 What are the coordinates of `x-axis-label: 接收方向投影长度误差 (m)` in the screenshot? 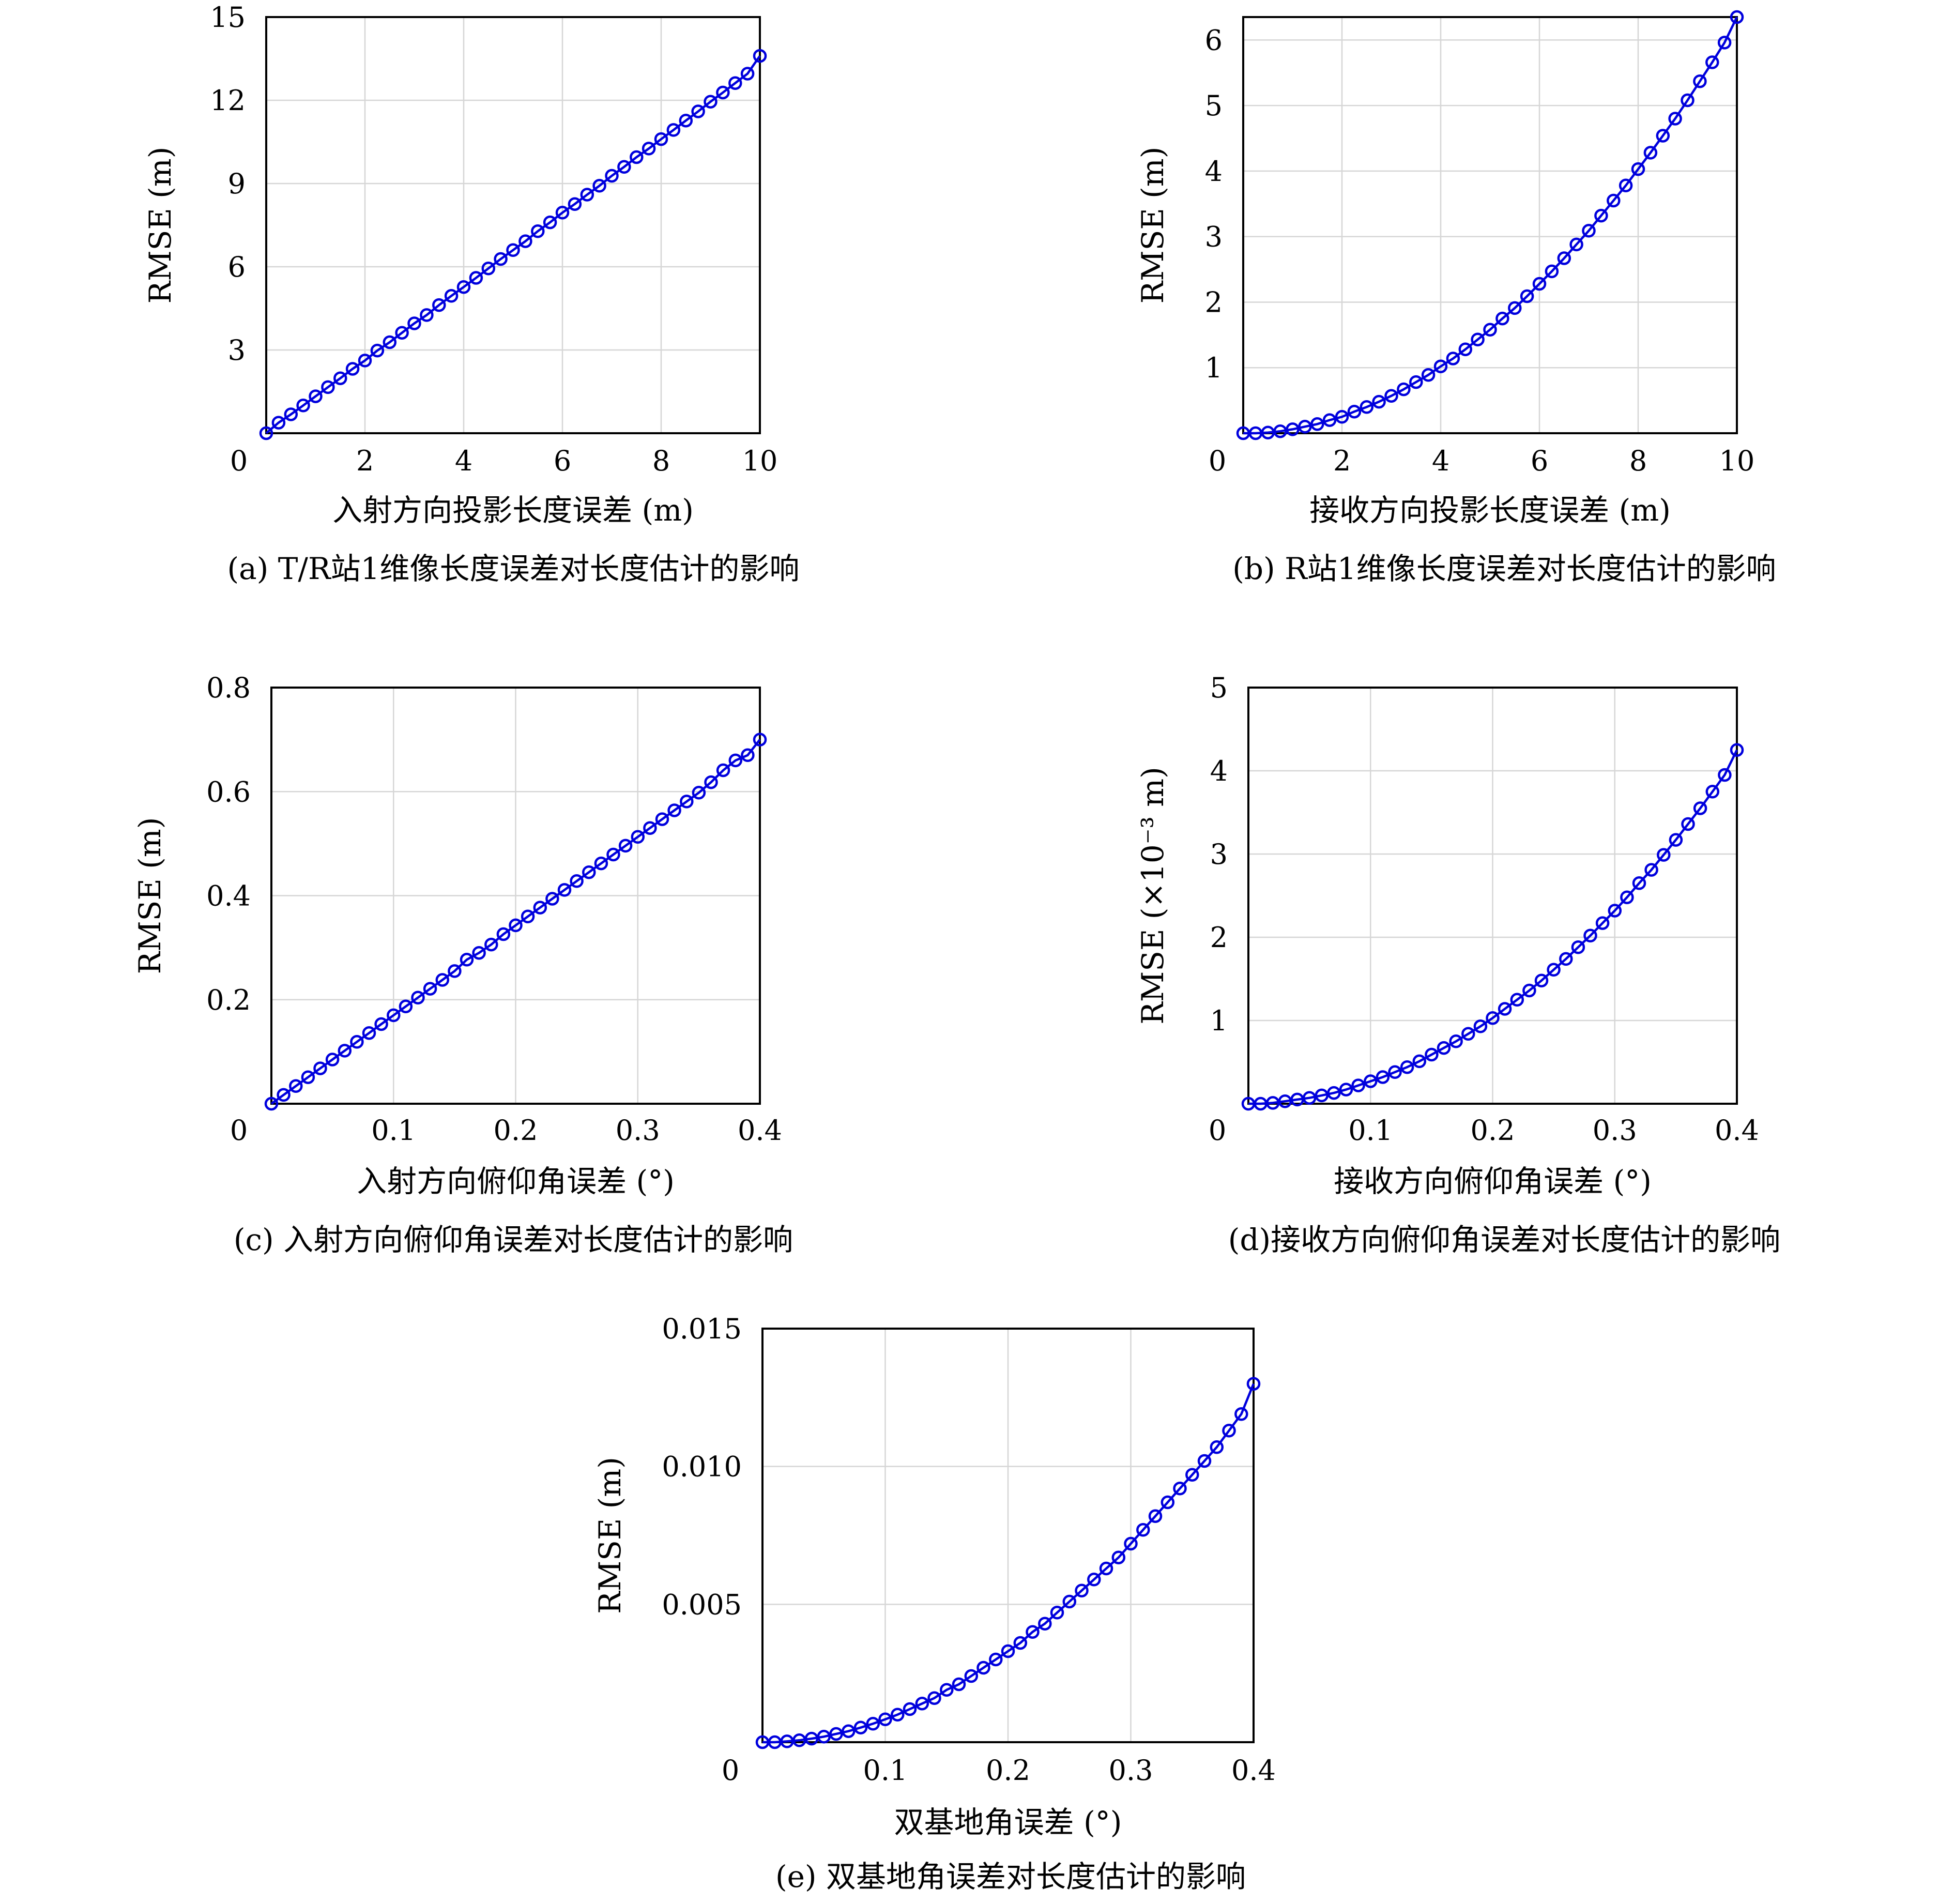 It's located at (1490, 510).